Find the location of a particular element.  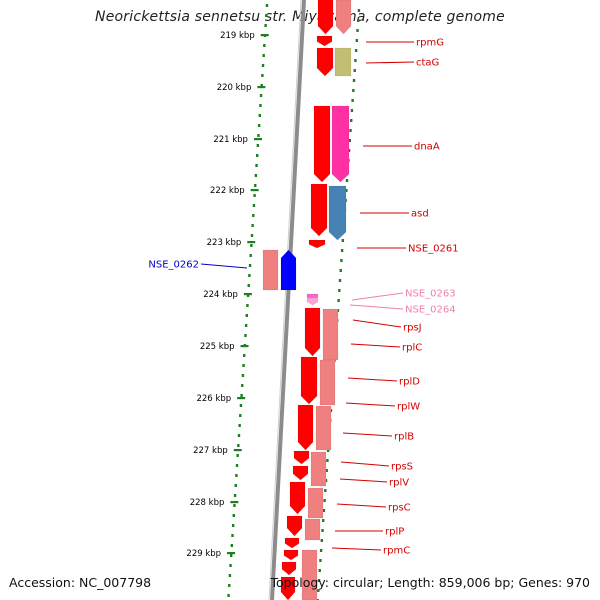

gene-label: rplP is located at coordinates (394, 532).